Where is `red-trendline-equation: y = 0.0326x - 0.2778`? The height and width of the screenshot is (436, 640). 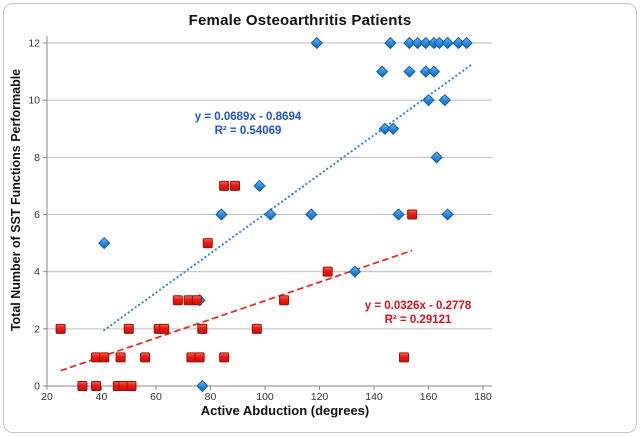
red-trendline-equation: y = 0.0326x - 0.2778 is located at coordinates (418, 306).